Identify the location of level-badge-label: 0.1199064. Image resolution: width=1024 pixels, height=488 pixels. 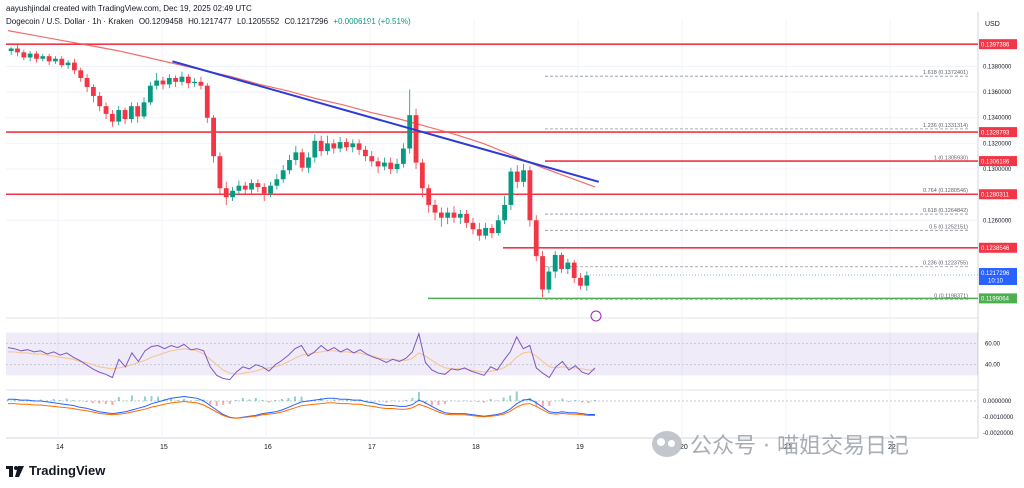
(995, 300).